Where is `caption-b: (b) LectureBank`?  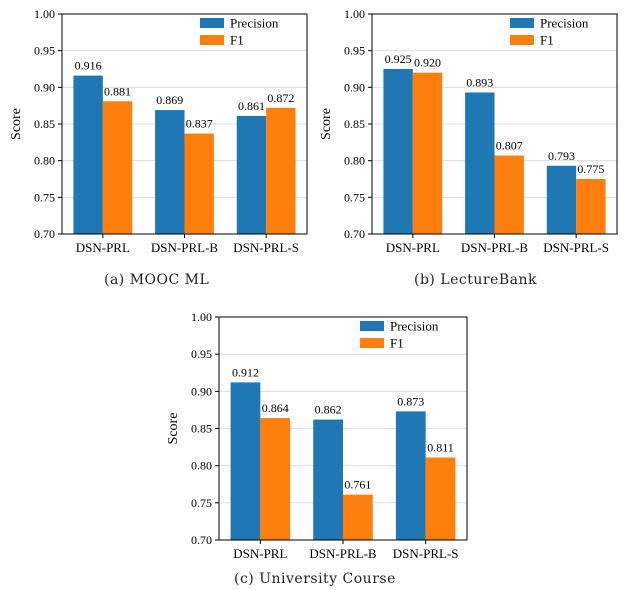
caption-b: (b) LectureBank is located at coordinates (476, 280).